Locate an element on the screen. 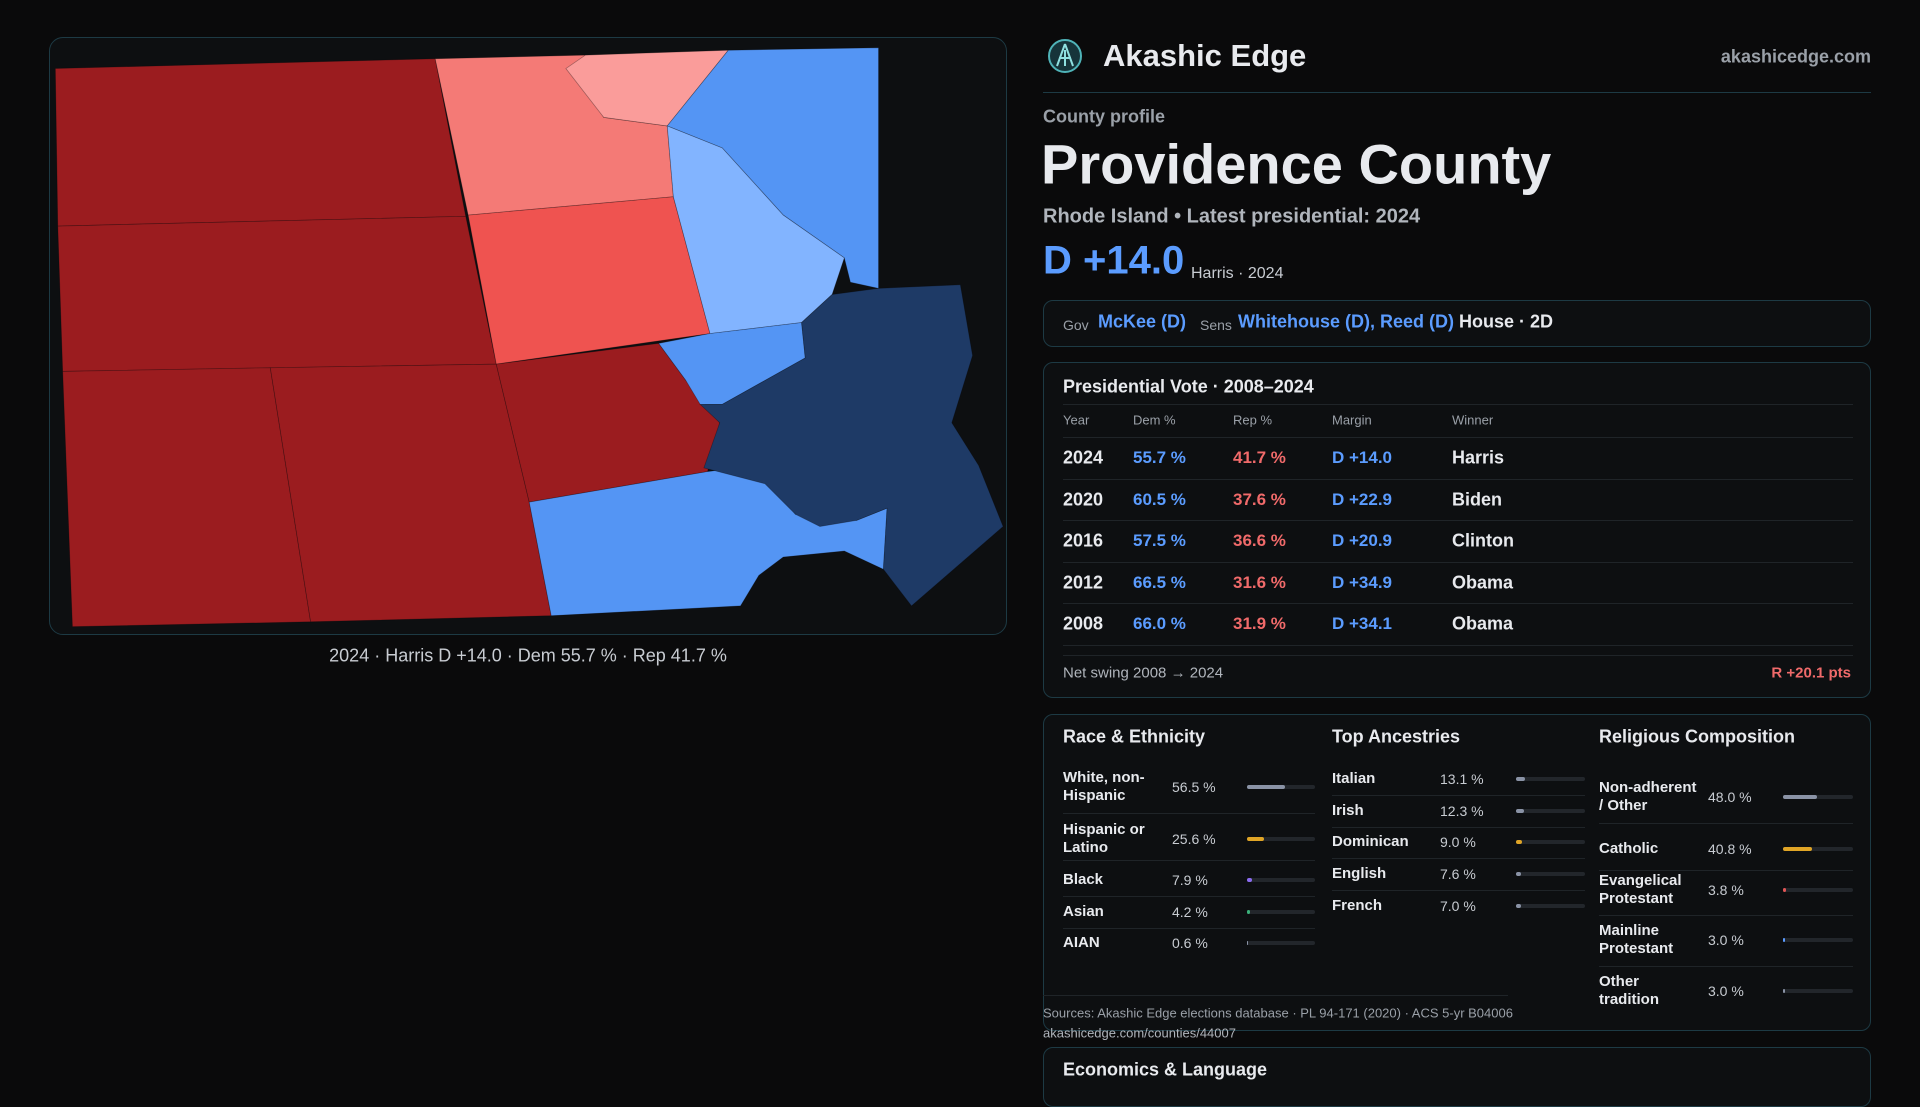  item-percent: 7.0 % is located at coordinates (1458, 906).